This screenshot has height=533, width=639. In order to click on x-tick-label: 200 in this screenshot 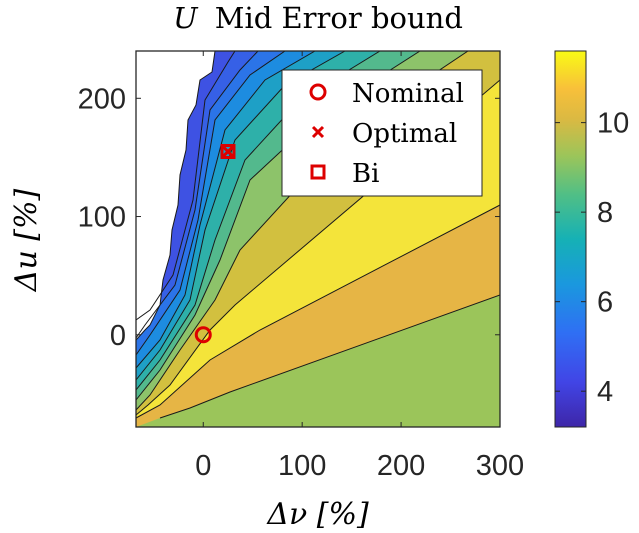, I will do `click(401, 466)`.